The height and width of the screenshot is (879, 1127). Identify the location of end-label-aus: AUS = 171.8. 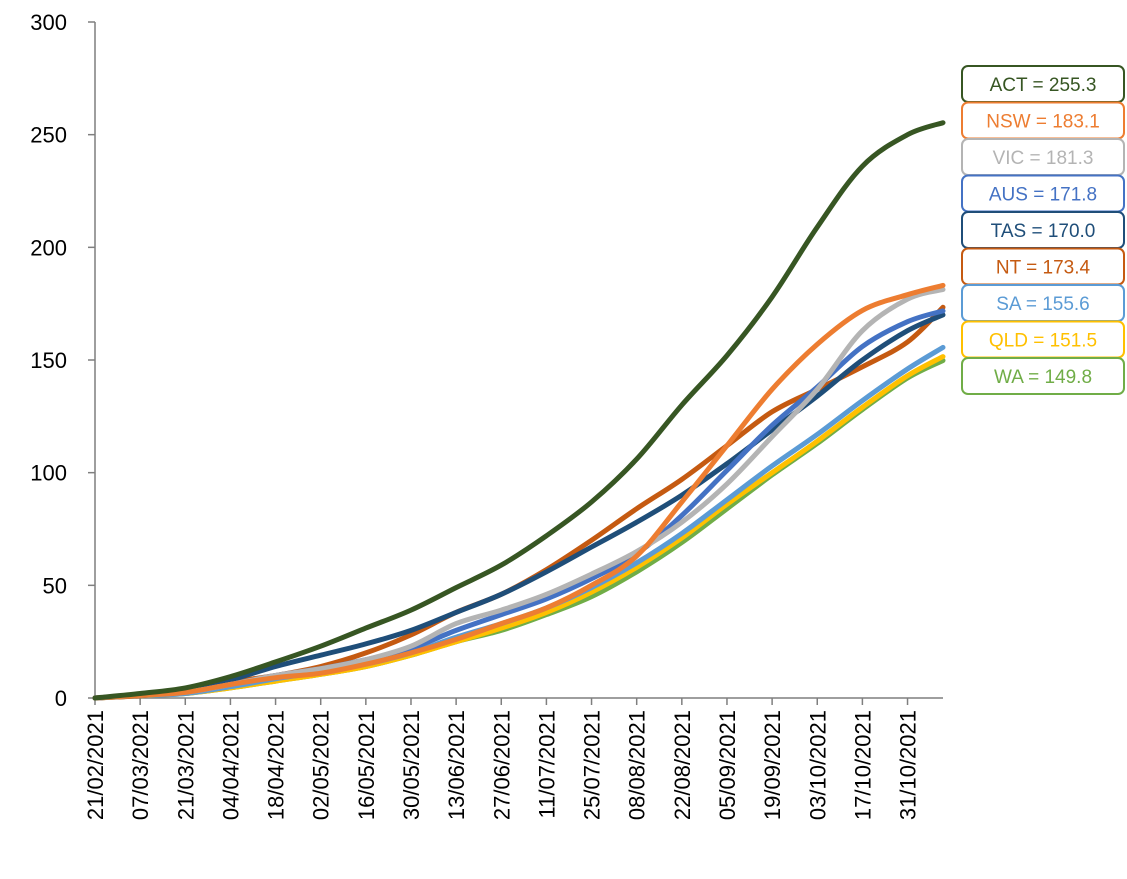
(1043, 195).